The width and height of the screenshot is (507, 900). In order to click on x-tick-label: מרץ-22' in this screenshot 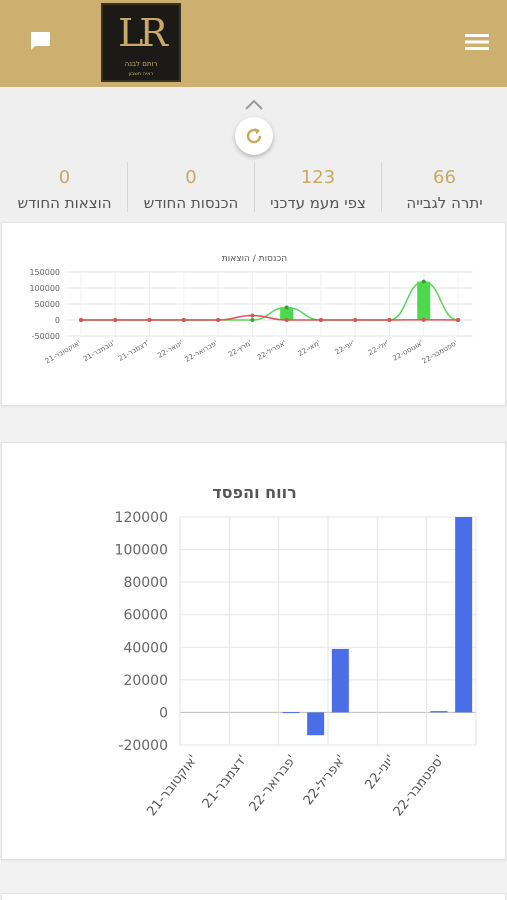, I will do `click(240, 349)`.